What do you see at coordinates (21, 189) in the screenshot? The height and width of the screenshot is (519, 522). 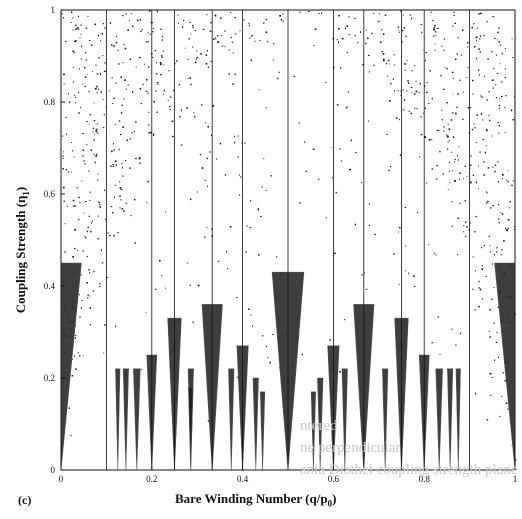 I see `y-axis-title-close: )` at bounding box center [21, 189].